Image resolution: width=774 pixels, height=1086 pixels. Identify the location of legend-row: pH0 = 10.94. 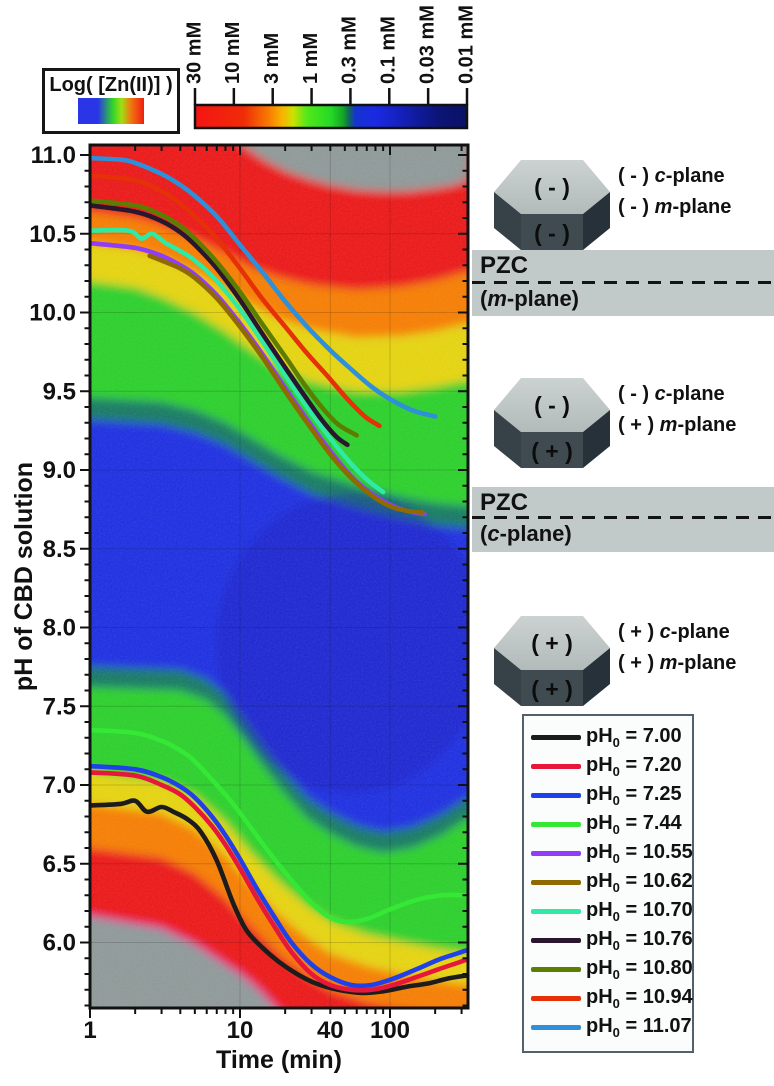
(608, 998).